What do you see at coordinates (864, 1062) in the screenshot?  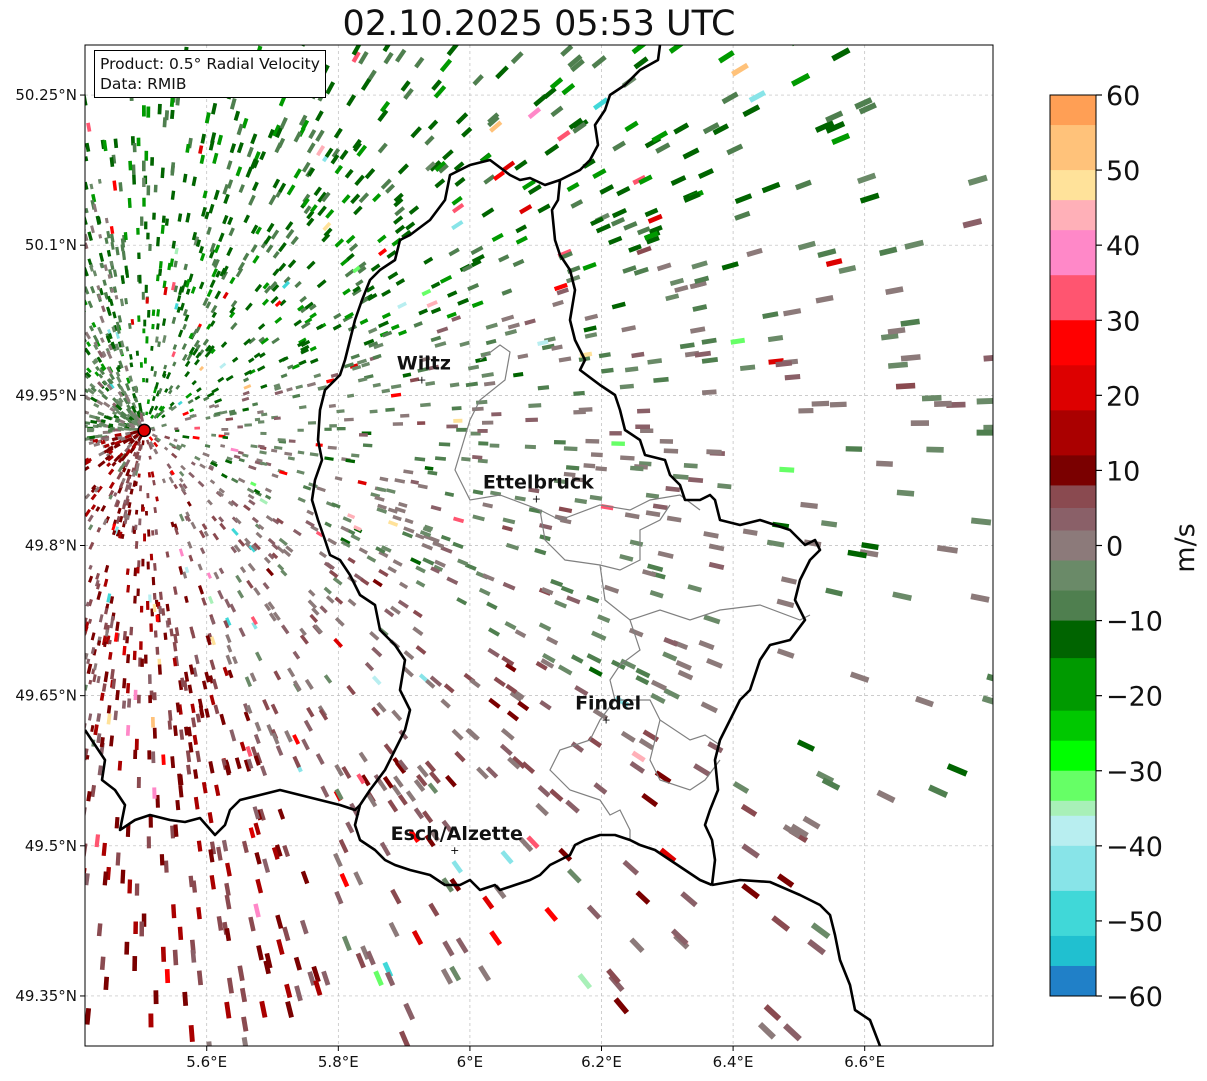 I see `x-tick-label: 6.6°E` at bounding box center [864, 1062].